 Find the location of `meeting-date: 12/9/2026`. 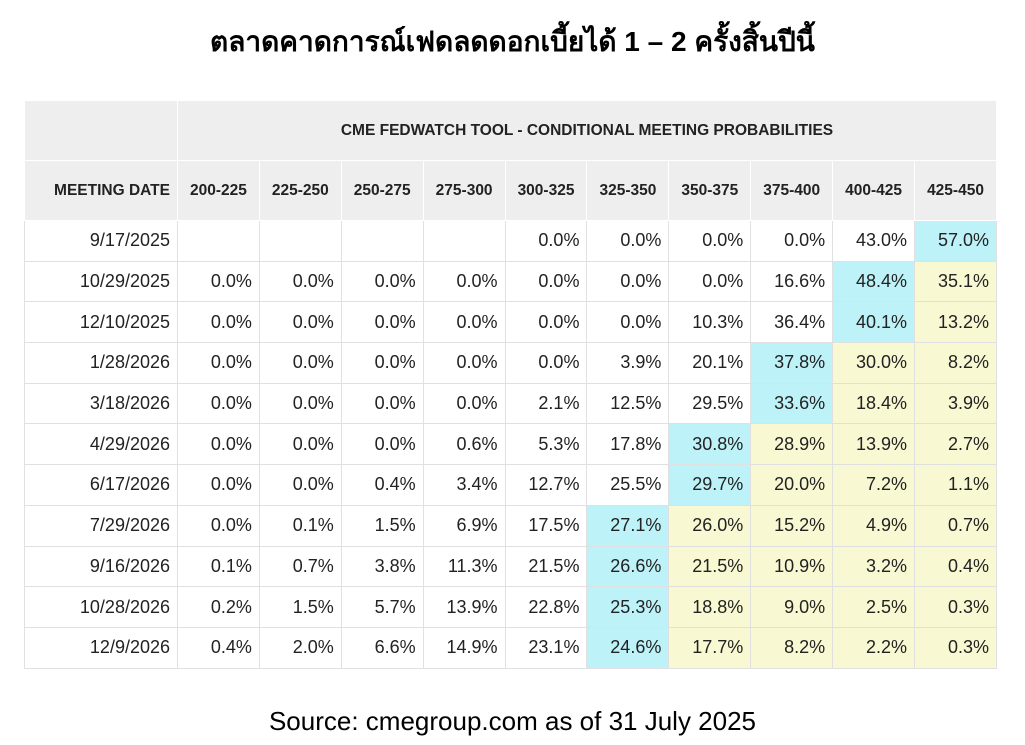

meeting-date: 12/9/2026 is located at coordinates (101, 647).